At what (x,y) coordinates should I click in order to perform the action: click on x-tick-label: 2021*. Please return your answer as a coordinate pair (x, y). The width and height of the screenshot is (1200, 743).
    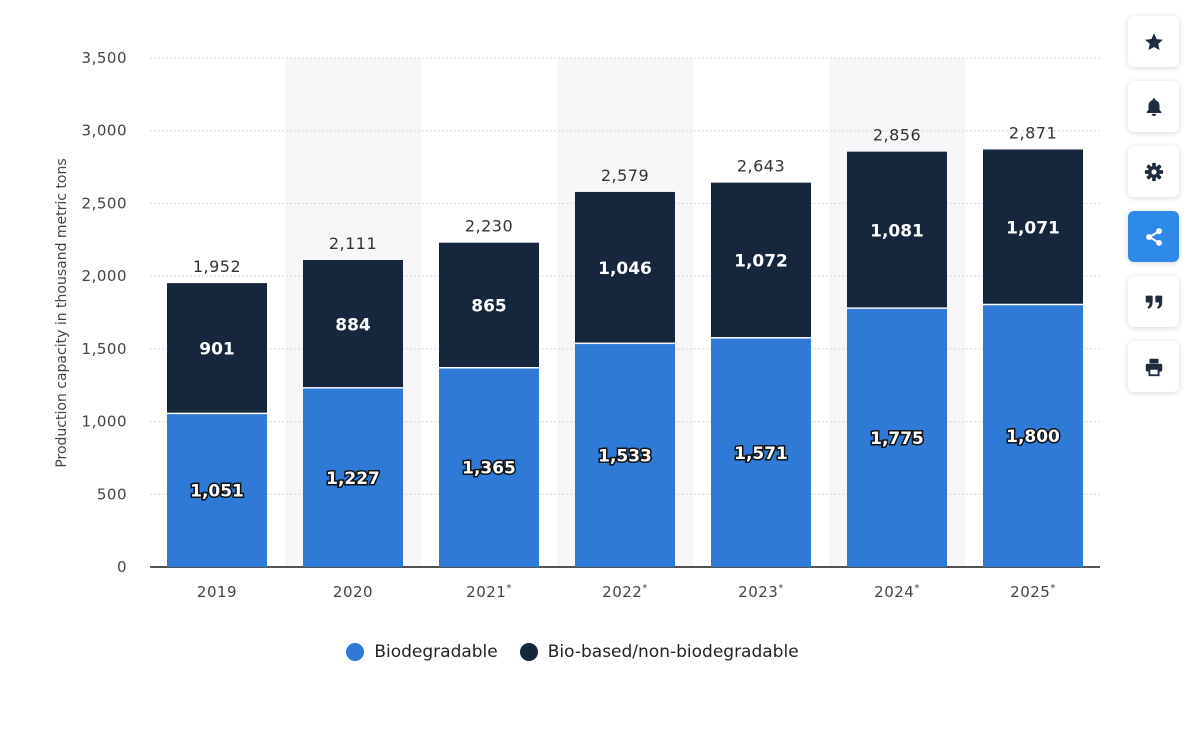
    Looking at the image, I should click on (489, 592).